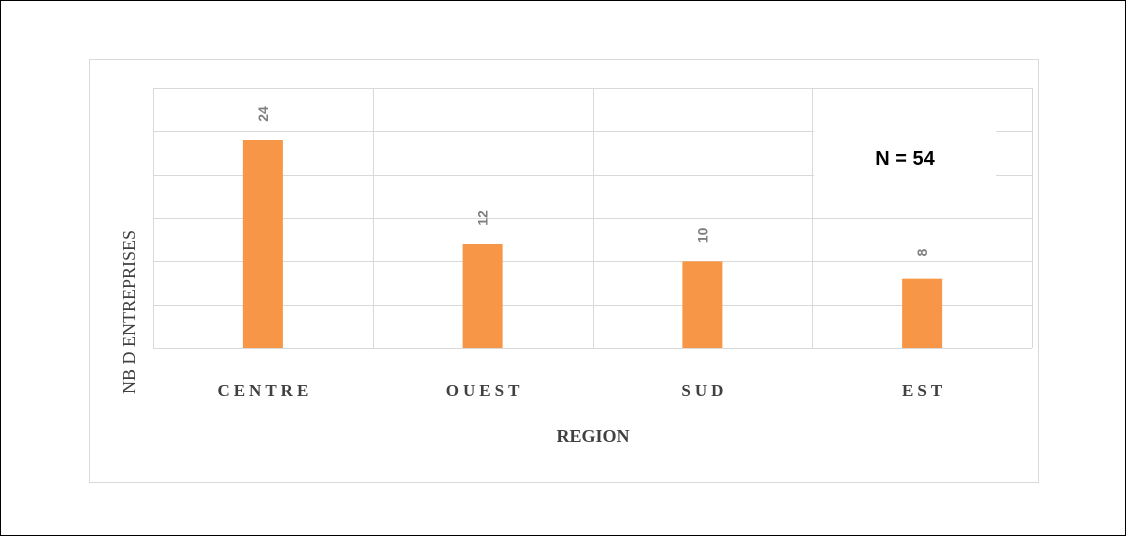 This screenshot has width=1126, height=536. Describe the element at coordinates (702, 304) in the screenshot. I see `bar-sud` at that location.